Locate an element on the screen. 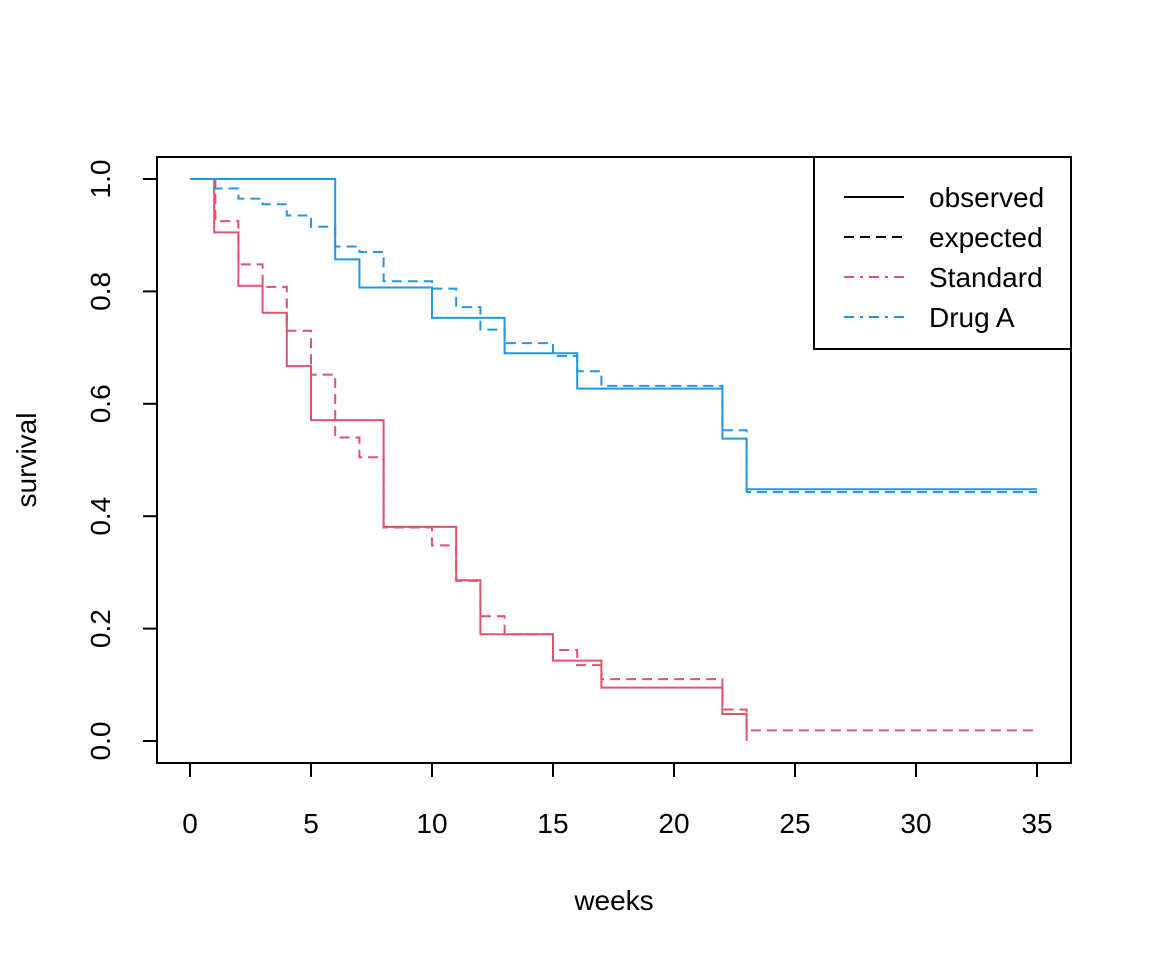  y-tick-label: 0.4 is located at coordinates (100, 516).